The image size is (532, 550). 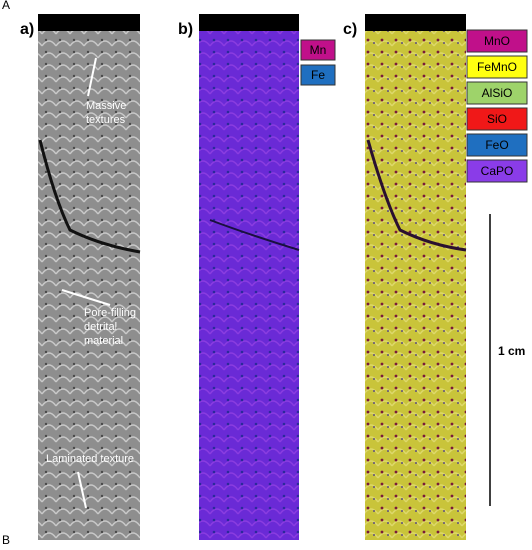 What do you see at coordinates (6, 6) in the screenshot?
I see `corner-label: A` at bounding box center [6, 6].